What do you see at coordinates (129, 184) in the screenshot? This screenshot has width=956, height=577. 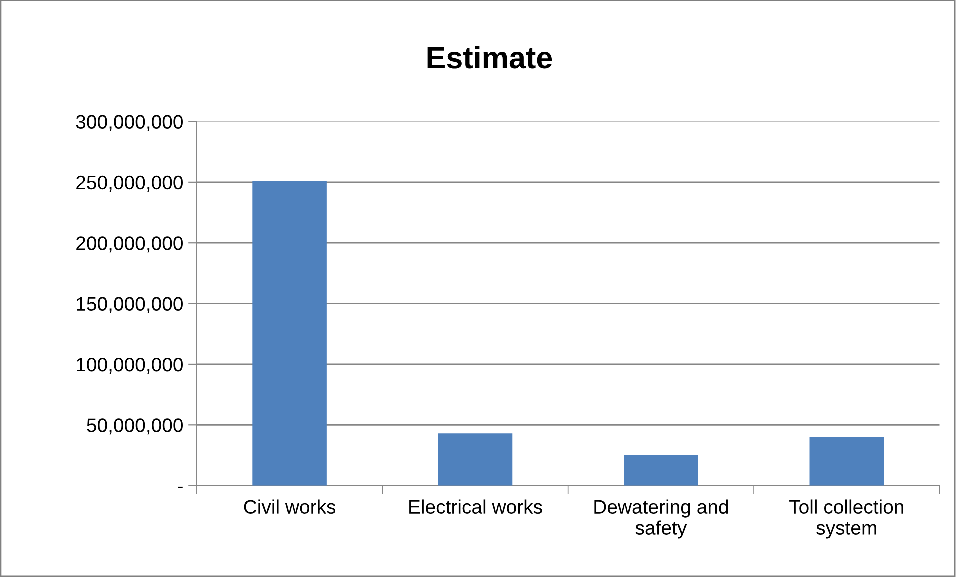 I see `y-tick-label: 250,000,000` at bounding box center [129, 184].